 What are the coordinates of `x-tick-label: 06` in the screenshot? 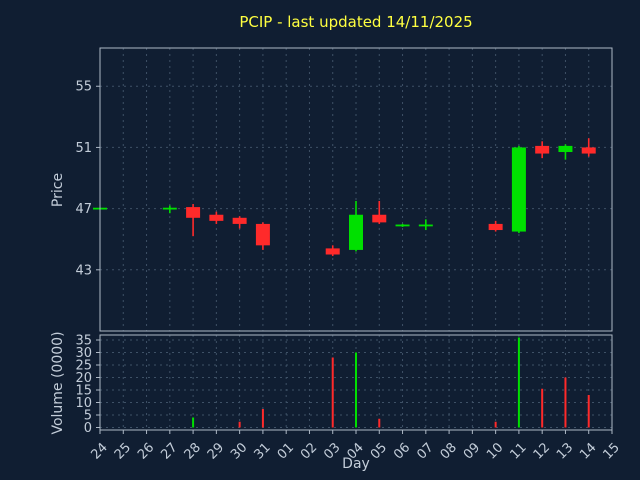 It's located at (402, 451).